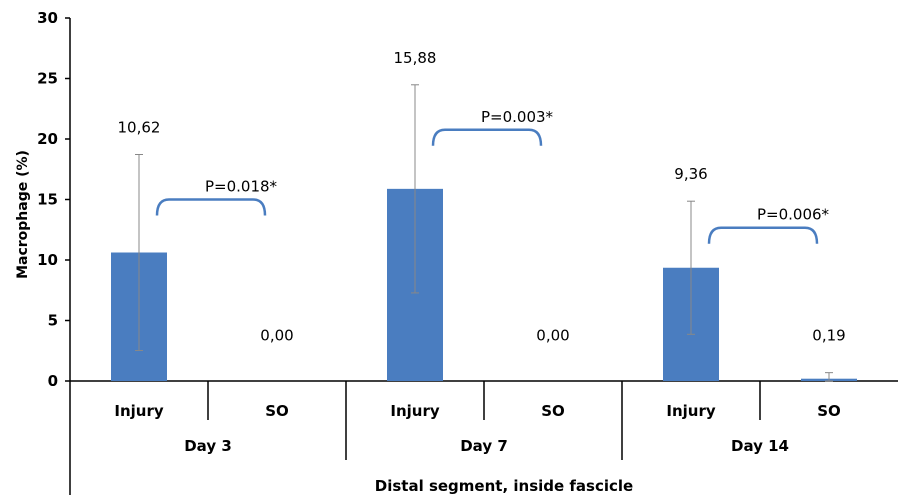 Image resolution: width=915 pixels, height=500 pixels. What do you see at coordinates (760, 446) in the screenshot?
I see `group-label: Day 14` at bounding box center [760, 446].